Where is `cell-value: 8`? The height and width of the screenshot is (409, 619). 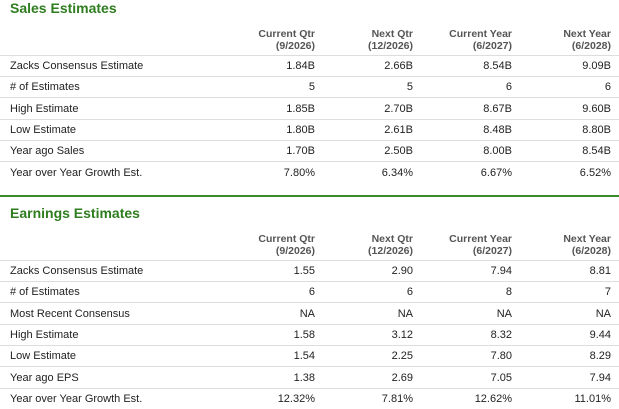
cell-value: 8 is located at coordinates (508, 292).